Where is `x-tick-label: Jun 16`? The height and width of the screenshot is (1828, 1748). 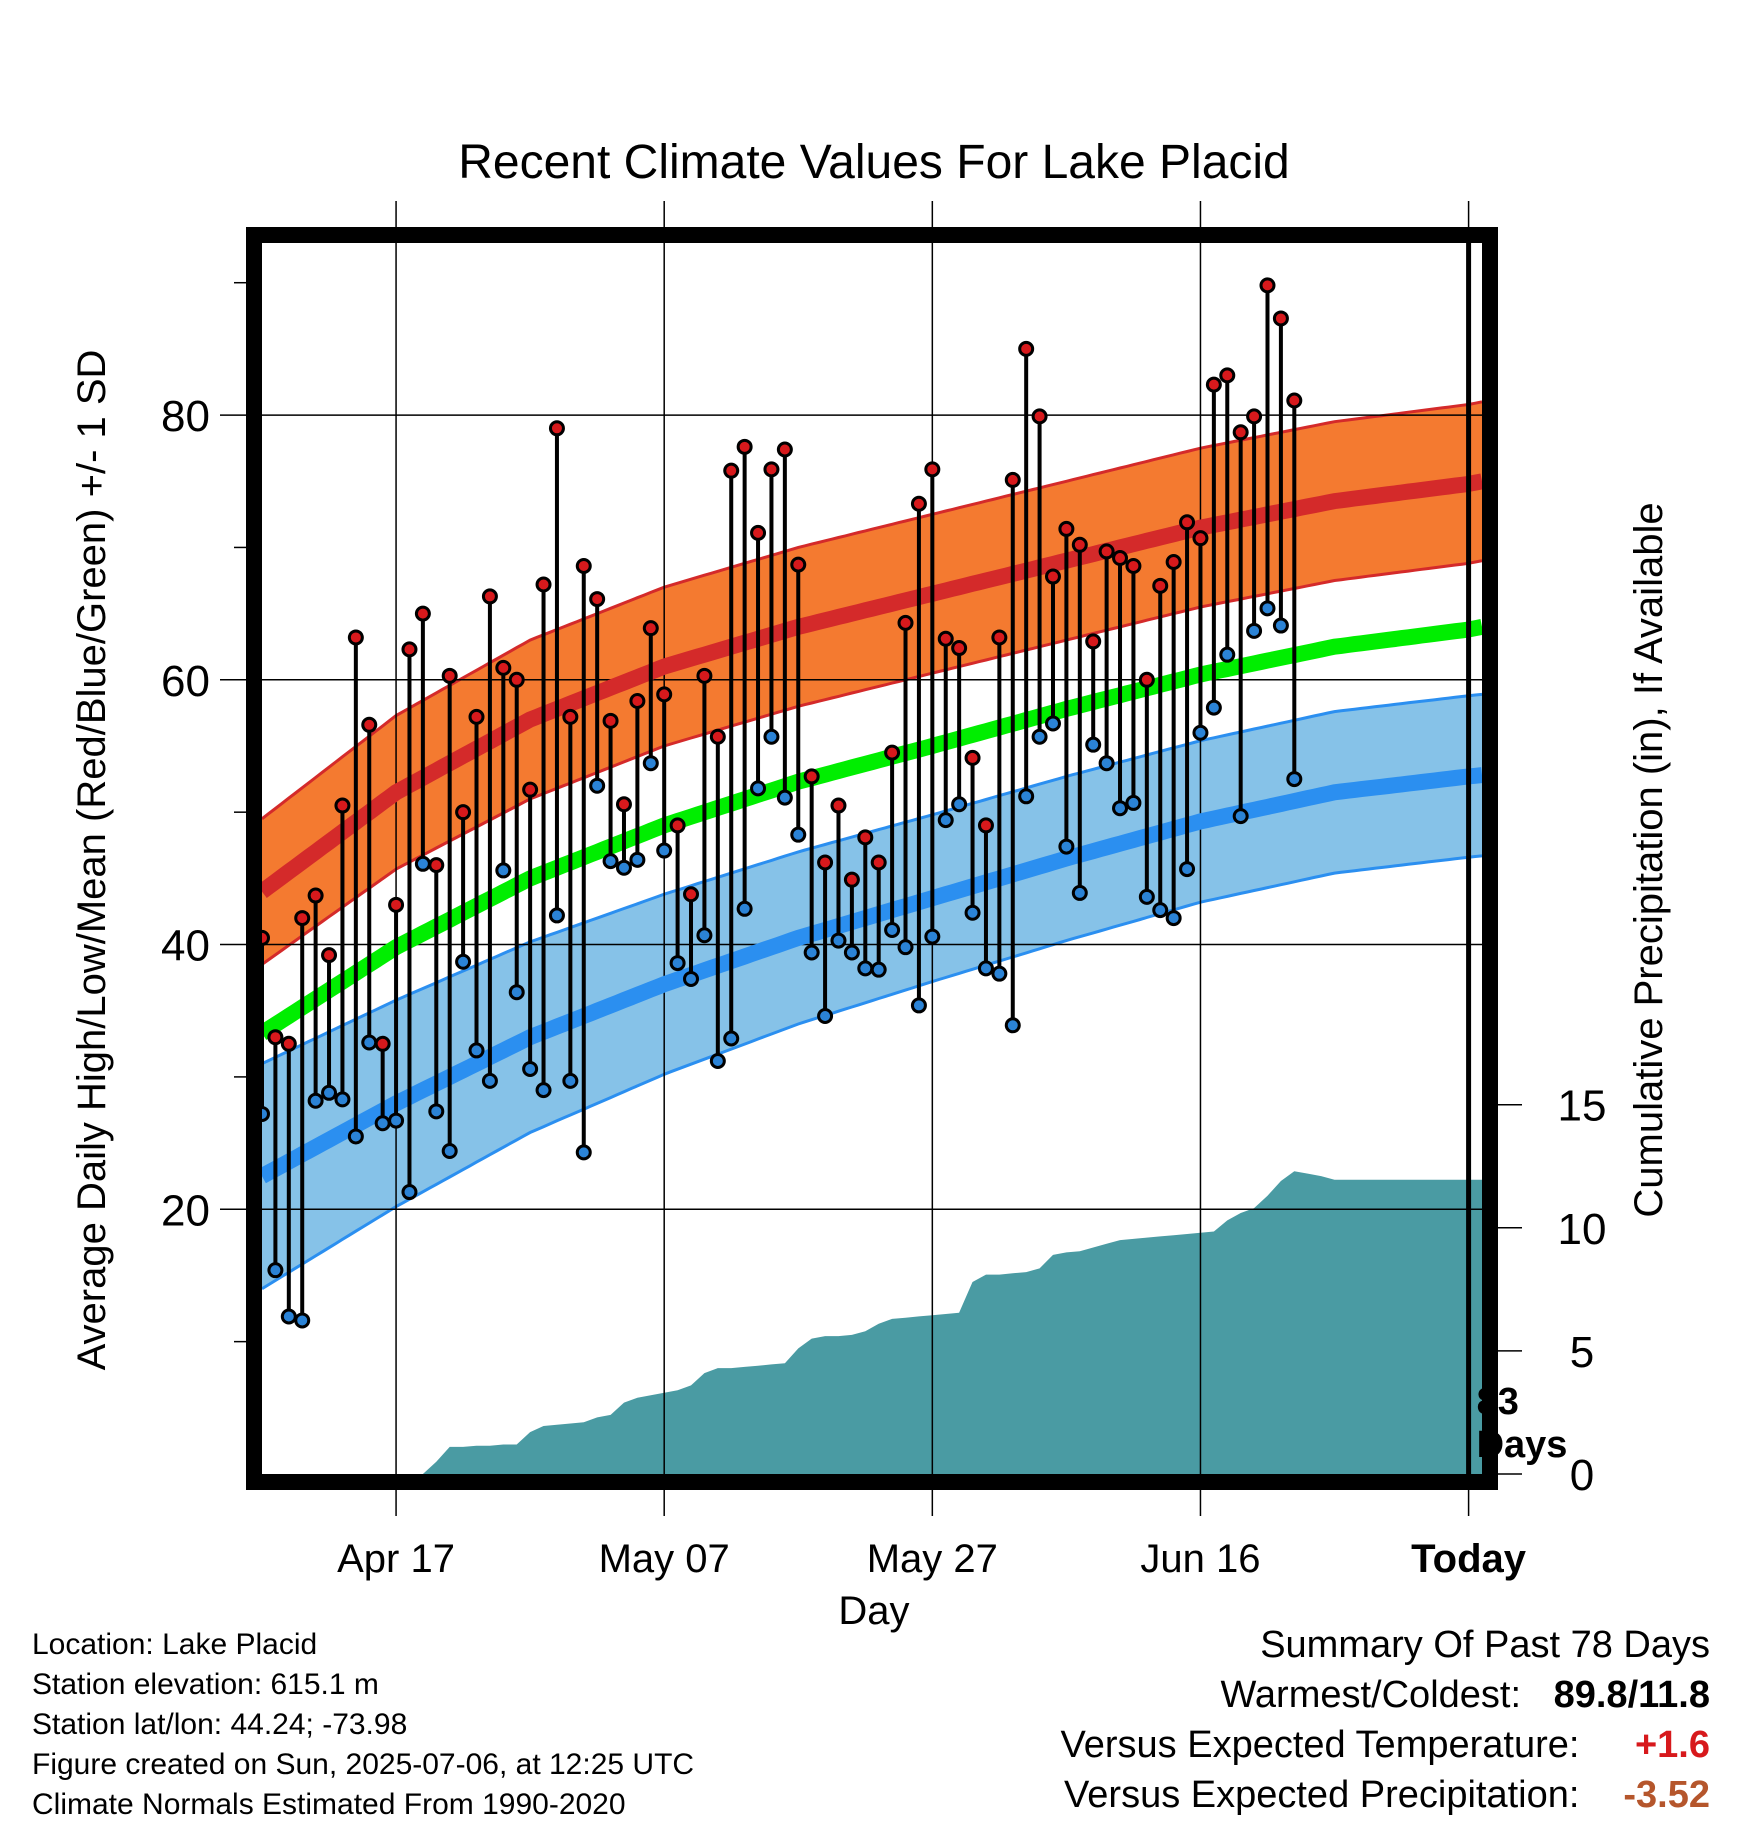 x-tick-label: Jun 16 is located at coordinates (1200, 1559).